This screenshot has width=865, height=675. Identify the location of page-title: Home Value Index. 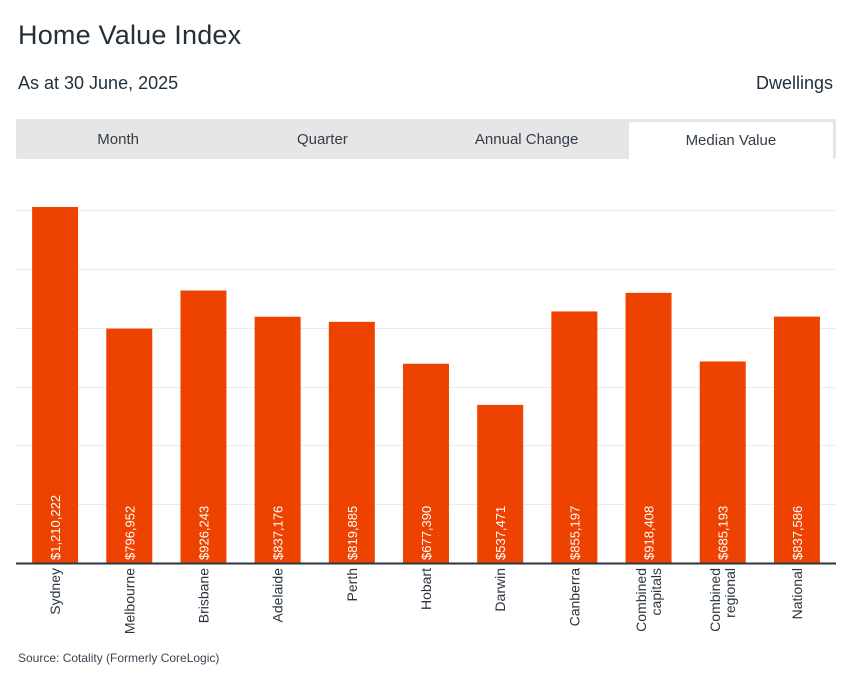
(130, 35).